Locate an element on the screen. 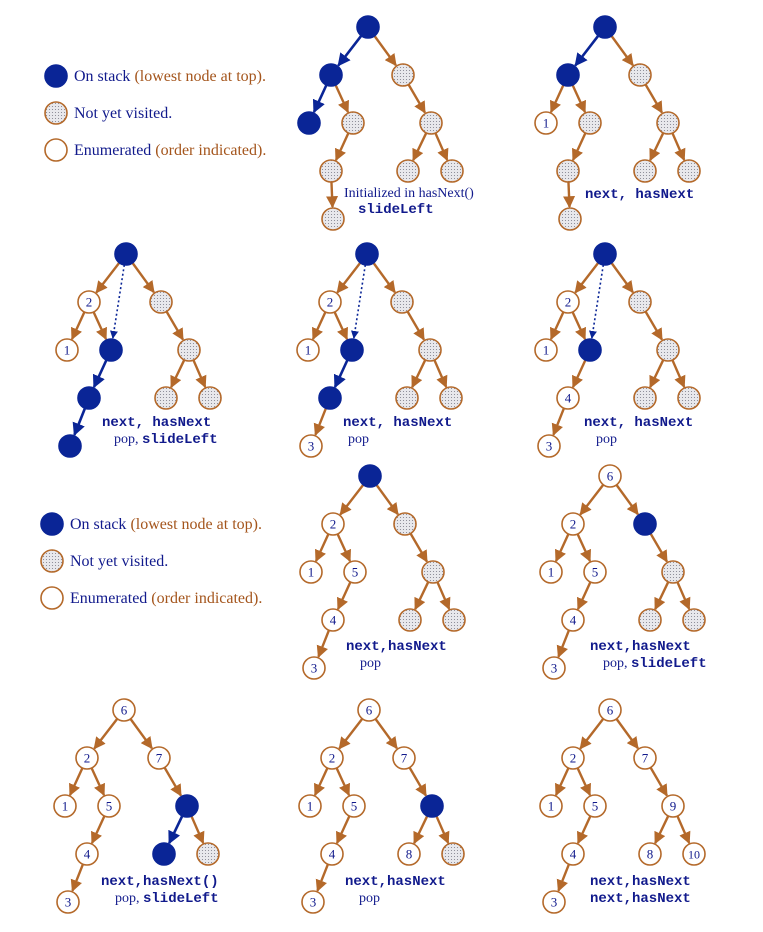 This screenshot has height=932, width=763. legend-unvisited-icon is located at coordinates (52, 561).